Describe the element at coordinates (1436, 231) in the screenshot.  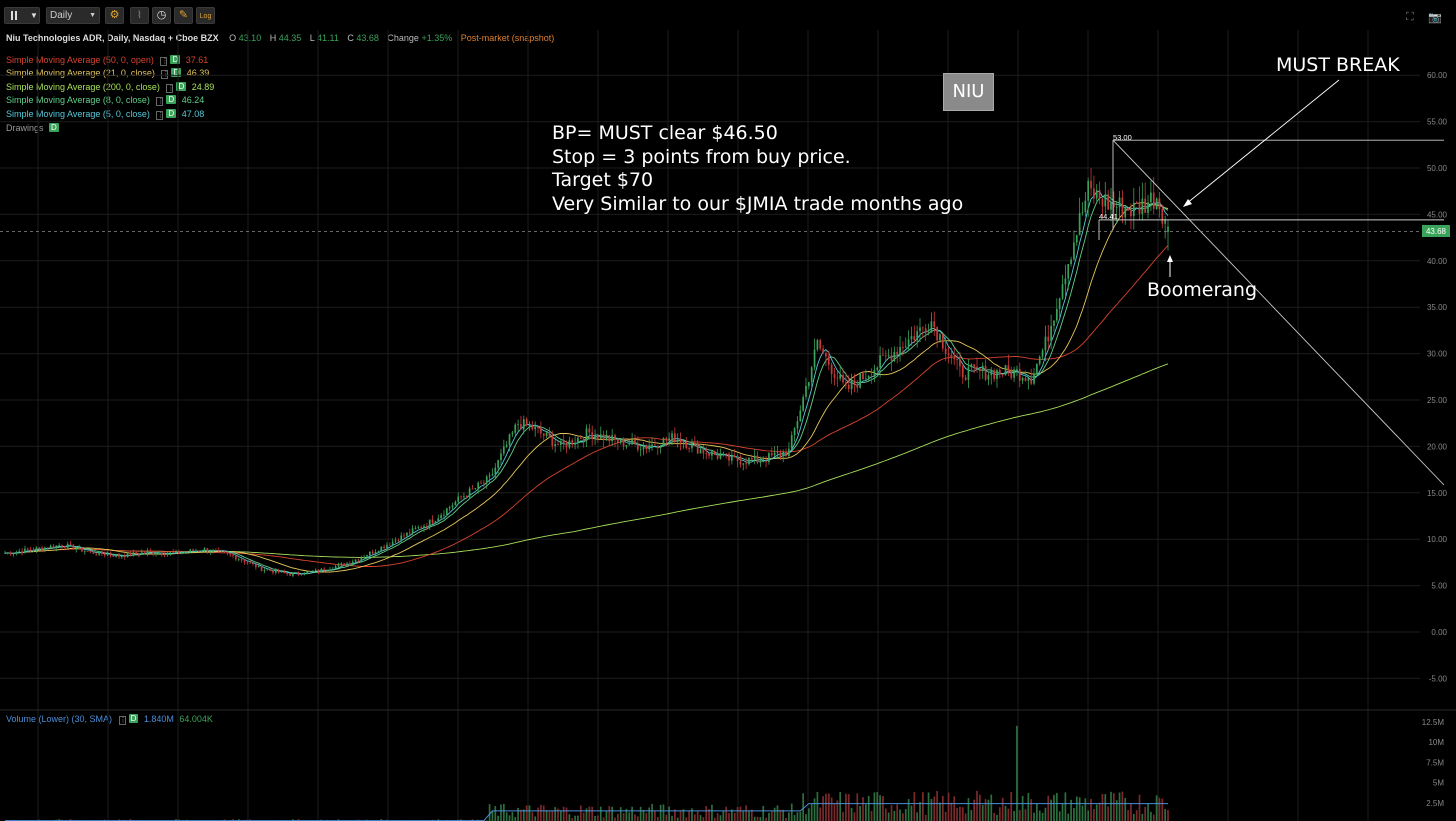
I see `last-price-tag: 43.68` at that location.